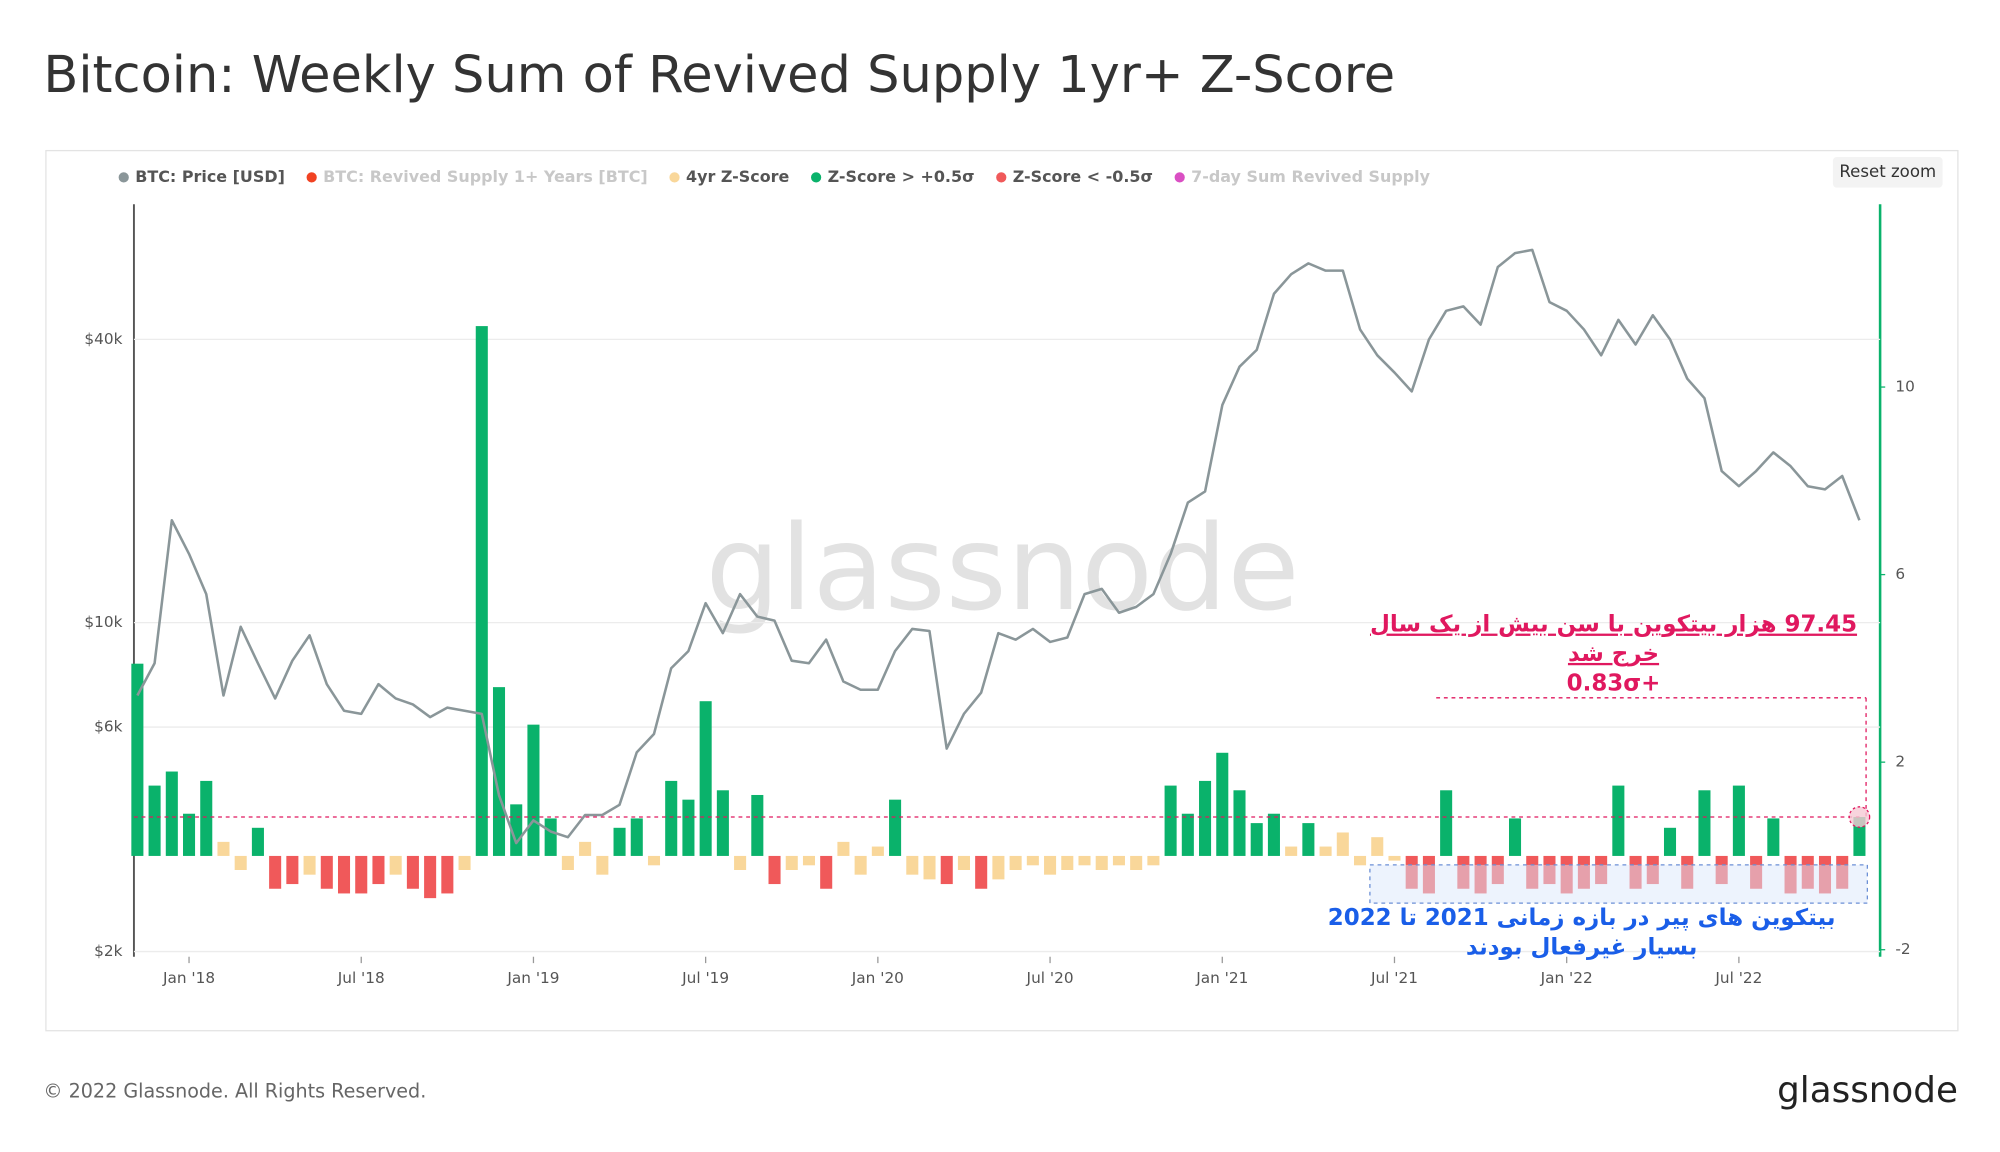 The width and height of the screenshot is (2000, 1152). What do you see at coordinates (1614, 683) in the screenshot?
I see `annotation-text: +0.83σ` at bounding box center [1614, 683].